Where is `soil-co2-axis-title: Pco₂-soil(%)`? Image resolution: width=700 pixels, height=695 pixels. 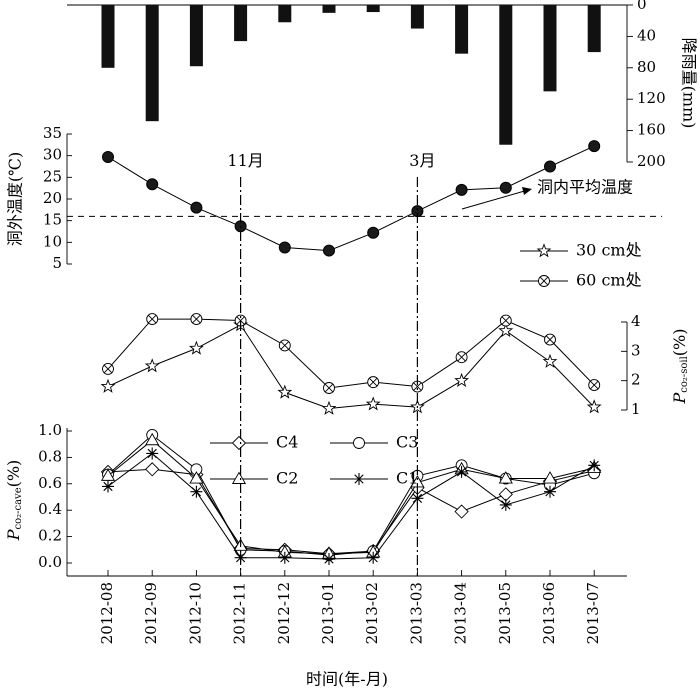 soil-co2-axis-title: Pco₂-soil(%) is located at coordinates (680, 366).